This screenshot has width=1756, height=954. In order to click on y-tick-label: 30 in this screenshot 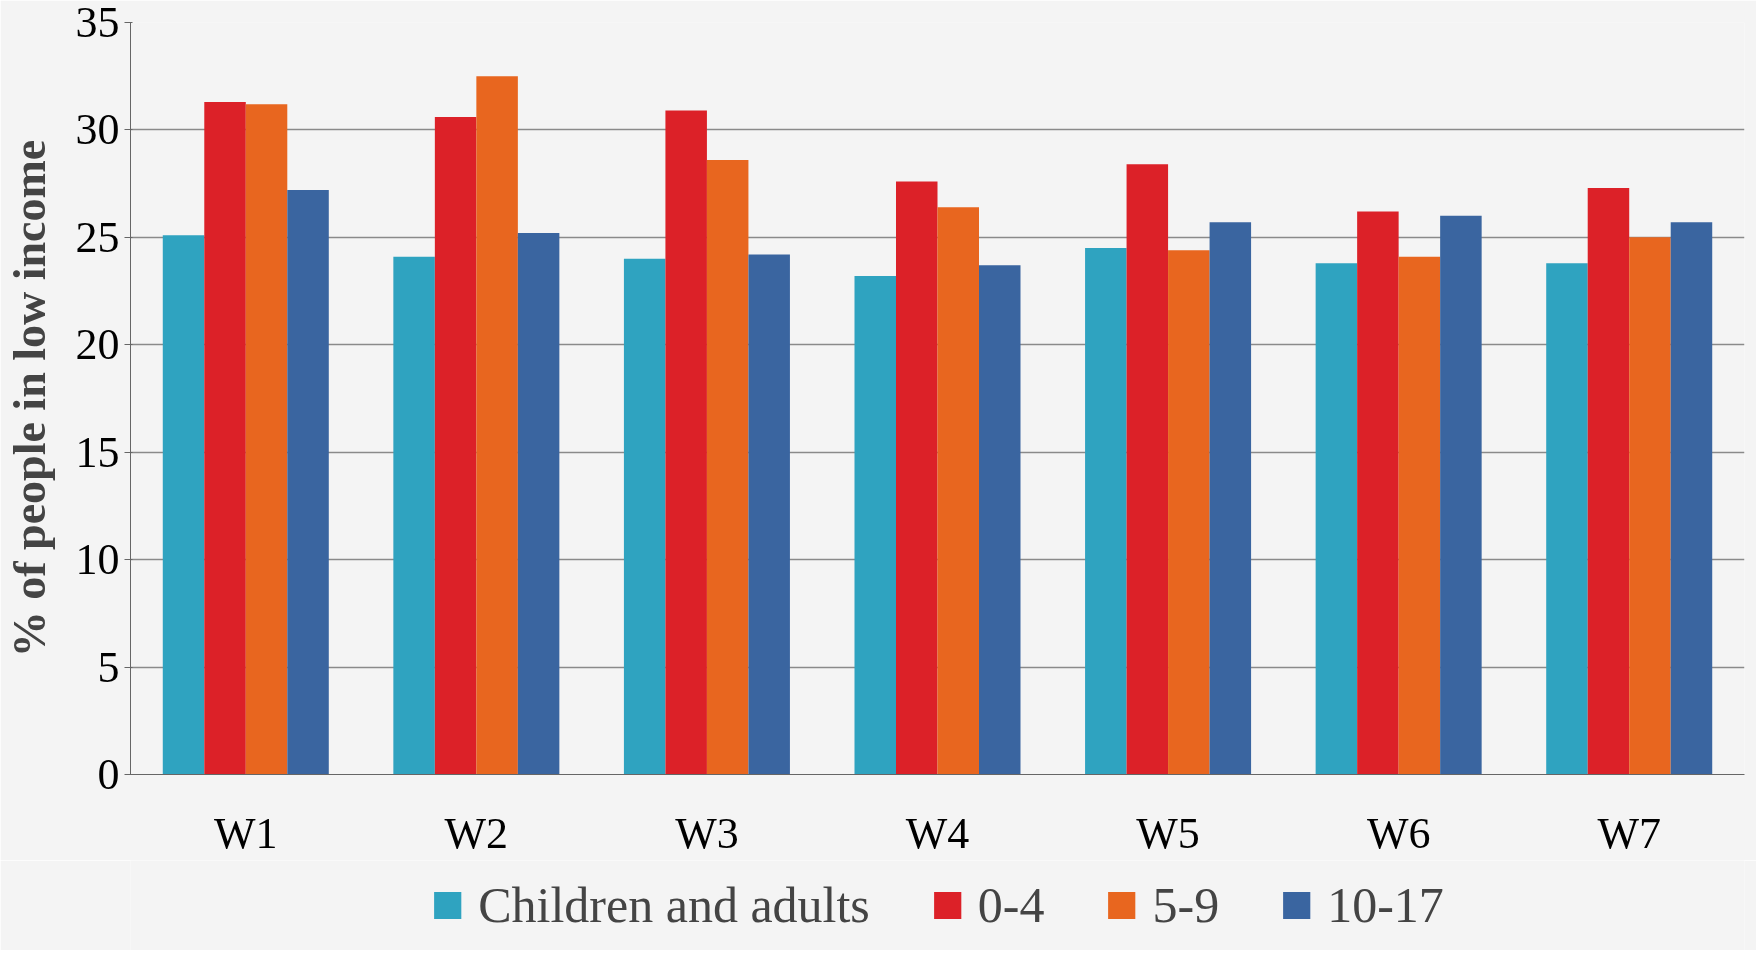, I will do `click(97, 130)`.